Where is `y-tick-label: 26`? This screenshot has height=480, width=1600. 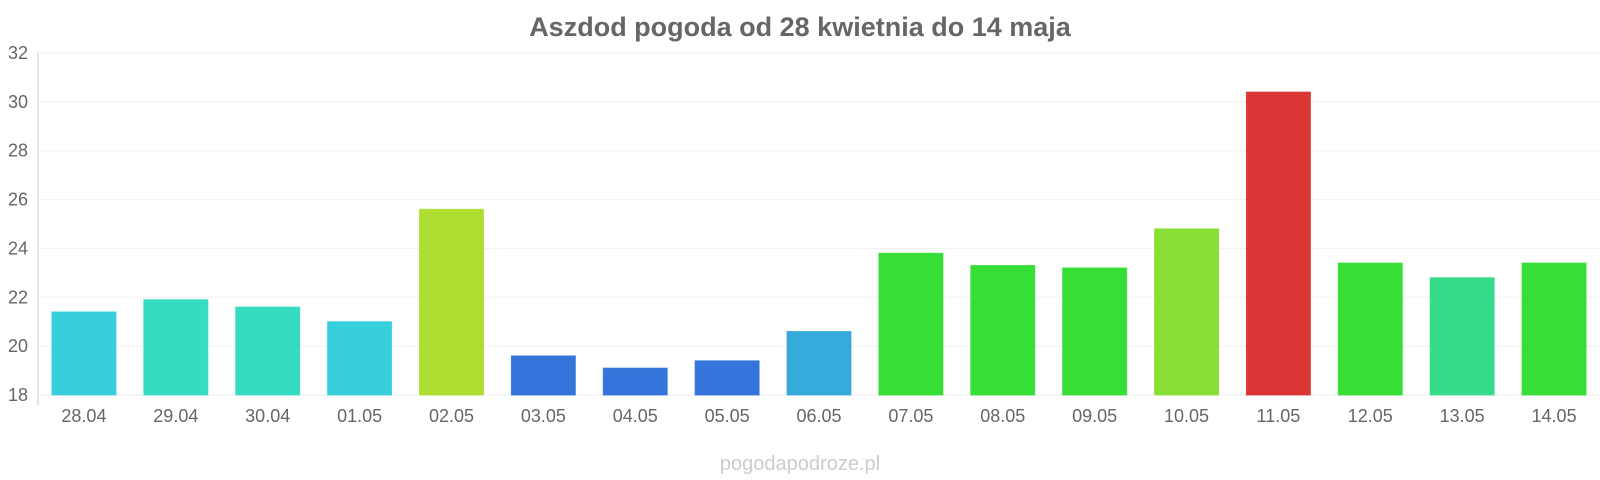
y-tick-label: 26 is located at coordinates (18, 200).